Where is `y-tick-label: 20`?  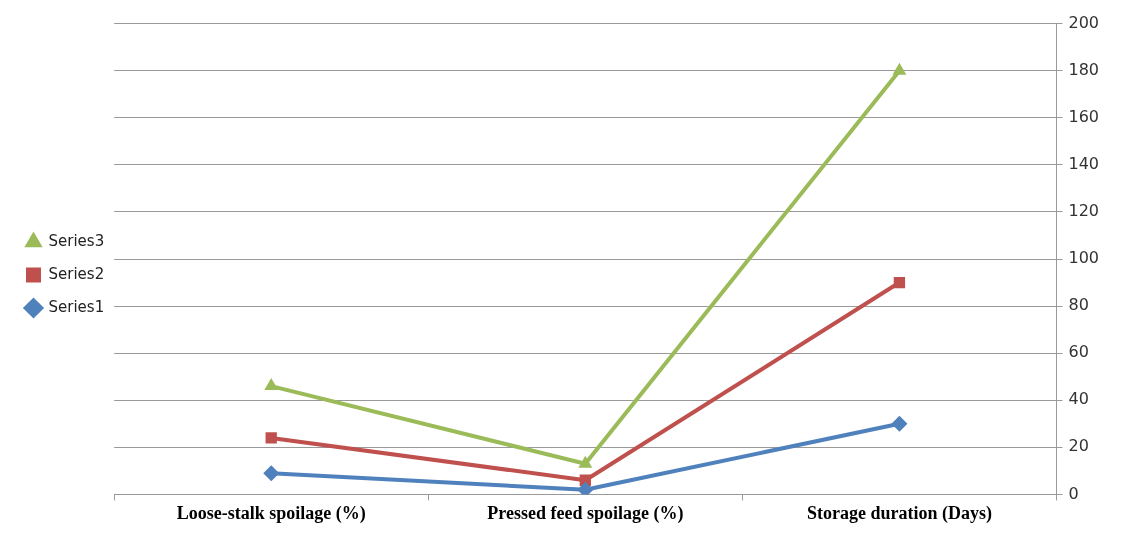 y-tick-label: 20 is located at coordinates (1078, 446).